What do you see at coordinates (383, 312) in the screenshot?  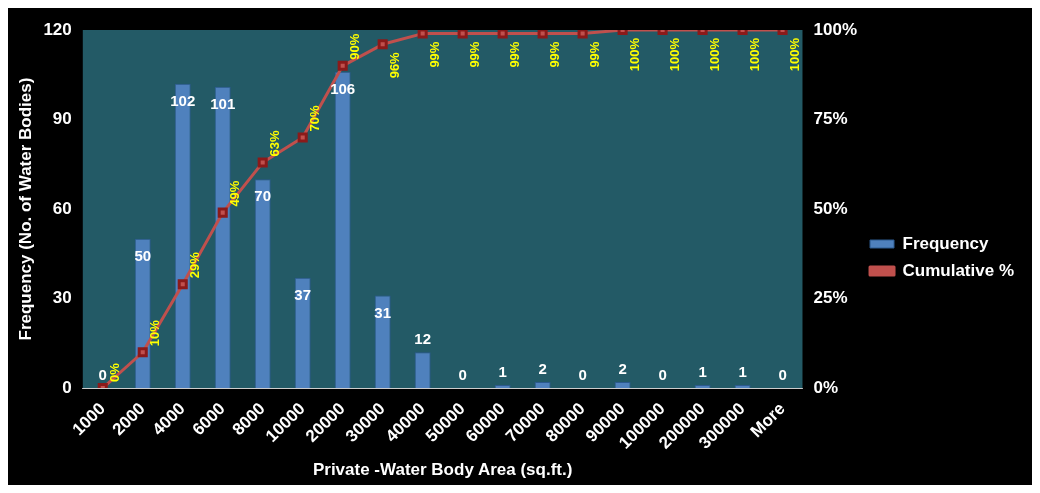 I see `data-label: 31` at bounding box center [383, 312].